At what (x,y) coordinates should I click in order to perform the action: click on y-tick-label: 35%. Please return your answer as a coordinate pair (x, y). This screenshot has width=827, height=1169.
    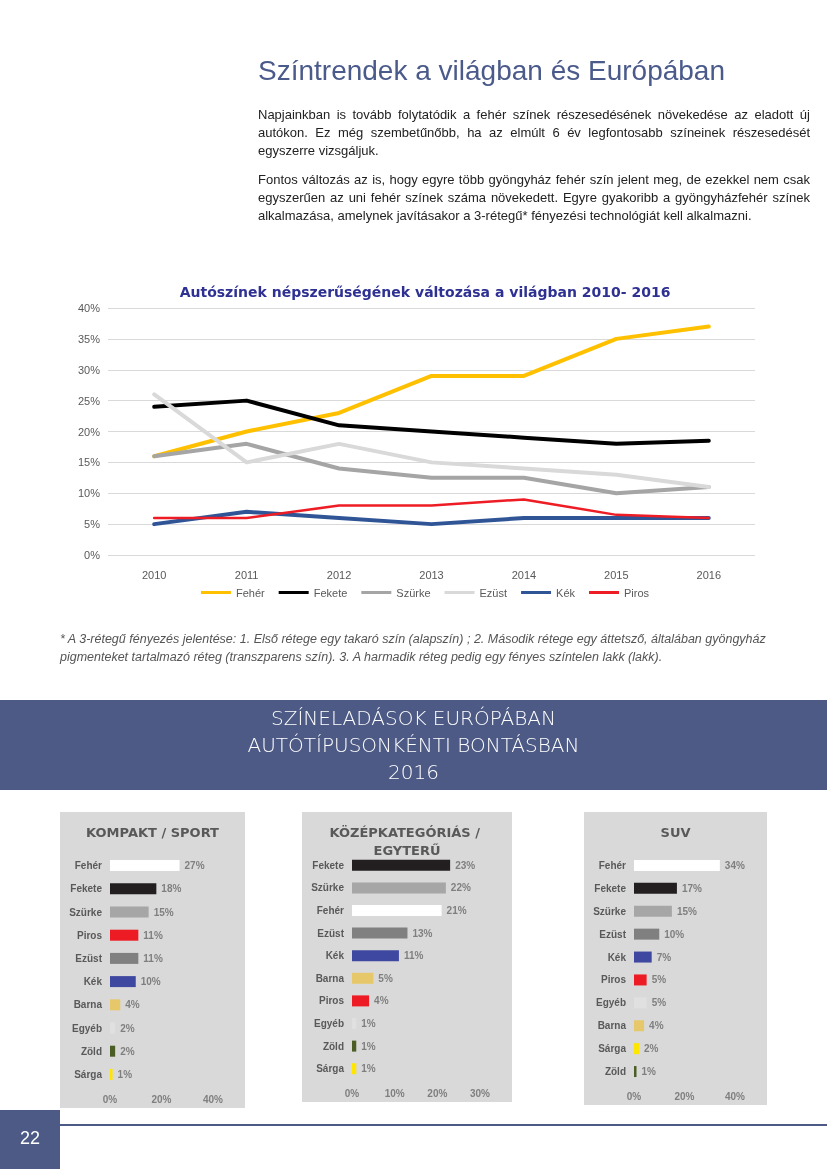
    Looking at the image, I should click on (89, 338).